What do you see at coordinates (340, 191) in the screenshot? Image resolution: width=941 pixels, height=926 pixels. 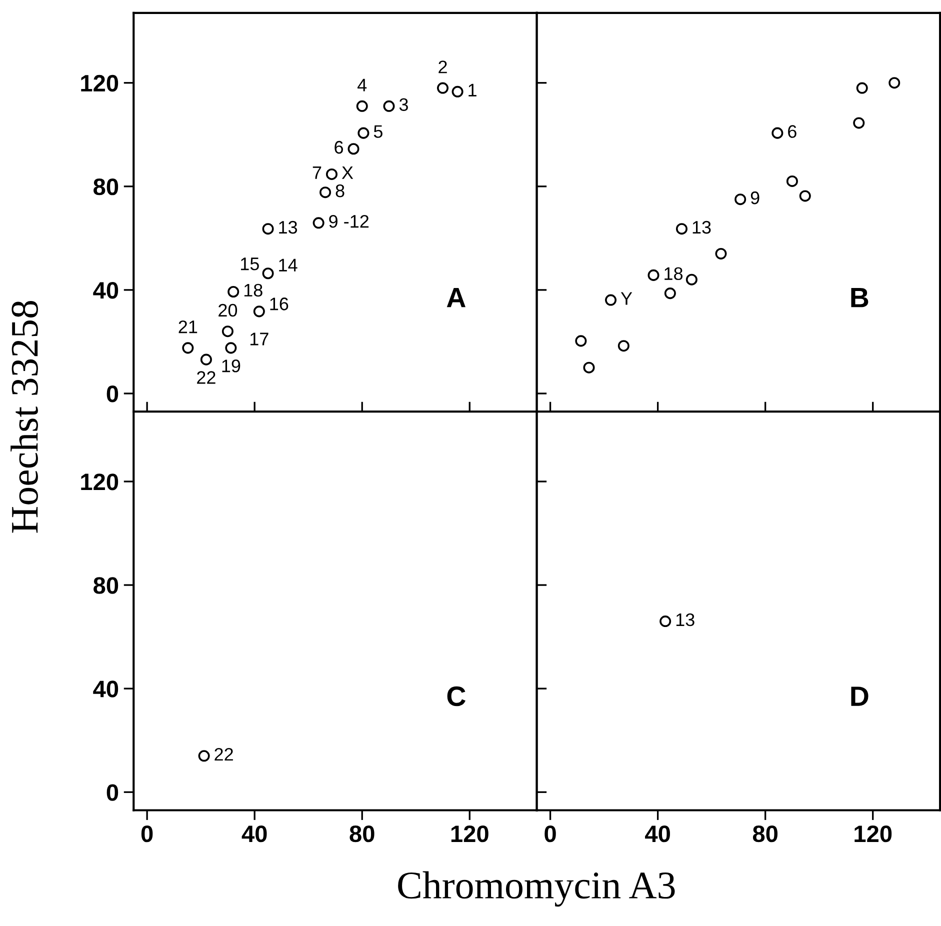 I see `annotation: 8` at bounding box center [340, 191].